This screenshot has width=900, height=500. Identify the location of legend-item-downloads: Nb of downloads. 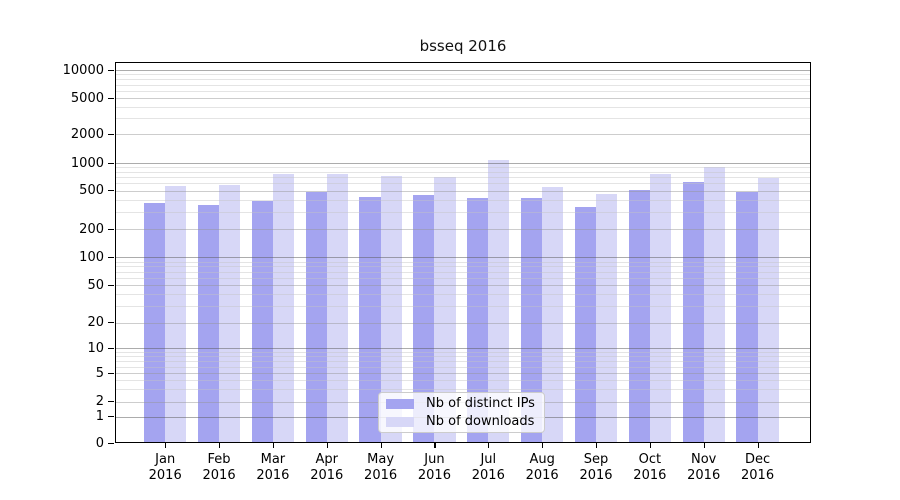
(461, 421).